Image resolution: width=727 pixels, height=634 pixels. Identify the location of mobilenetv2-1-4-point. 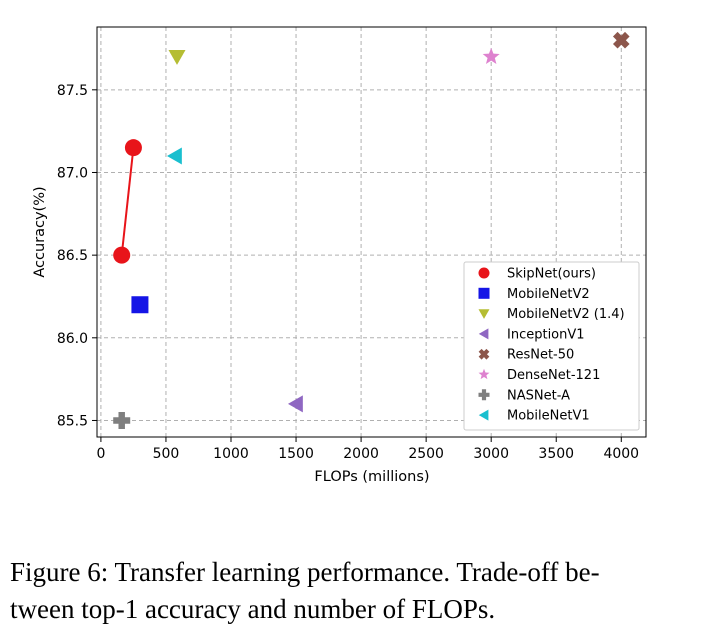
(177, 57).